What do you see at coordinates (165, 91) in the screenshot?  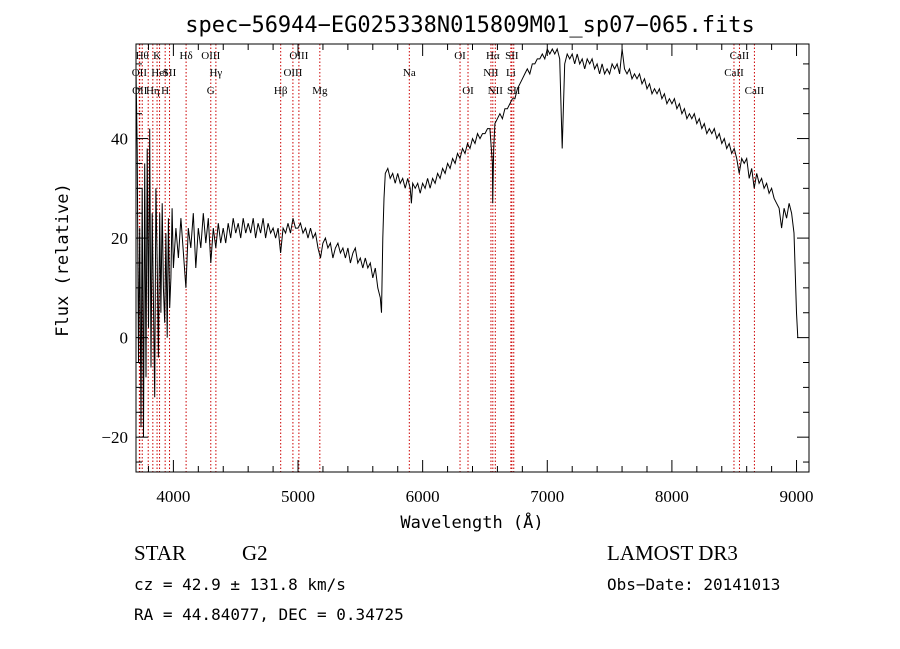 I see `spectral-line-label: H` at bounding box center [165, 91].